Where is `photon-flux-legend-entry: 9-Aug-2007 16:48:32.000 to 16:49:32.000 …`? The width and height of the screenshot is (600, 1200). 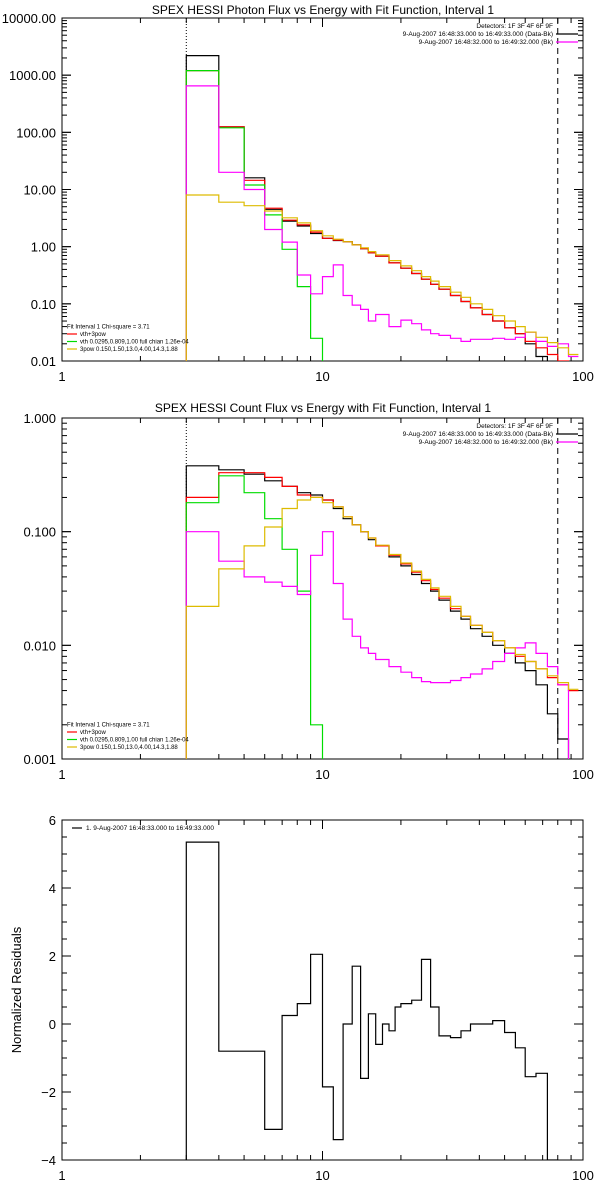 photon-flux-legend-entry: 9-Aug-2007 16:48:32.000 to 16:49:32.000 … is located at coordinates (486, 42).